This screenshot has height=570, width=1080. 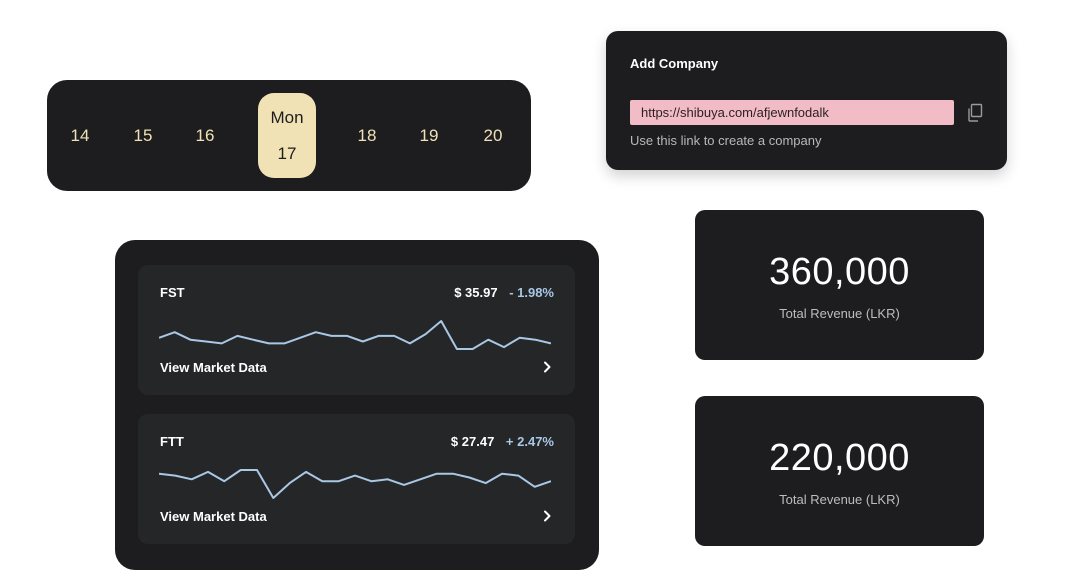 What do you see at coordinates (429, 135) in the screenshot?
I see `day-19: 19` at bounding box center [429, 135].